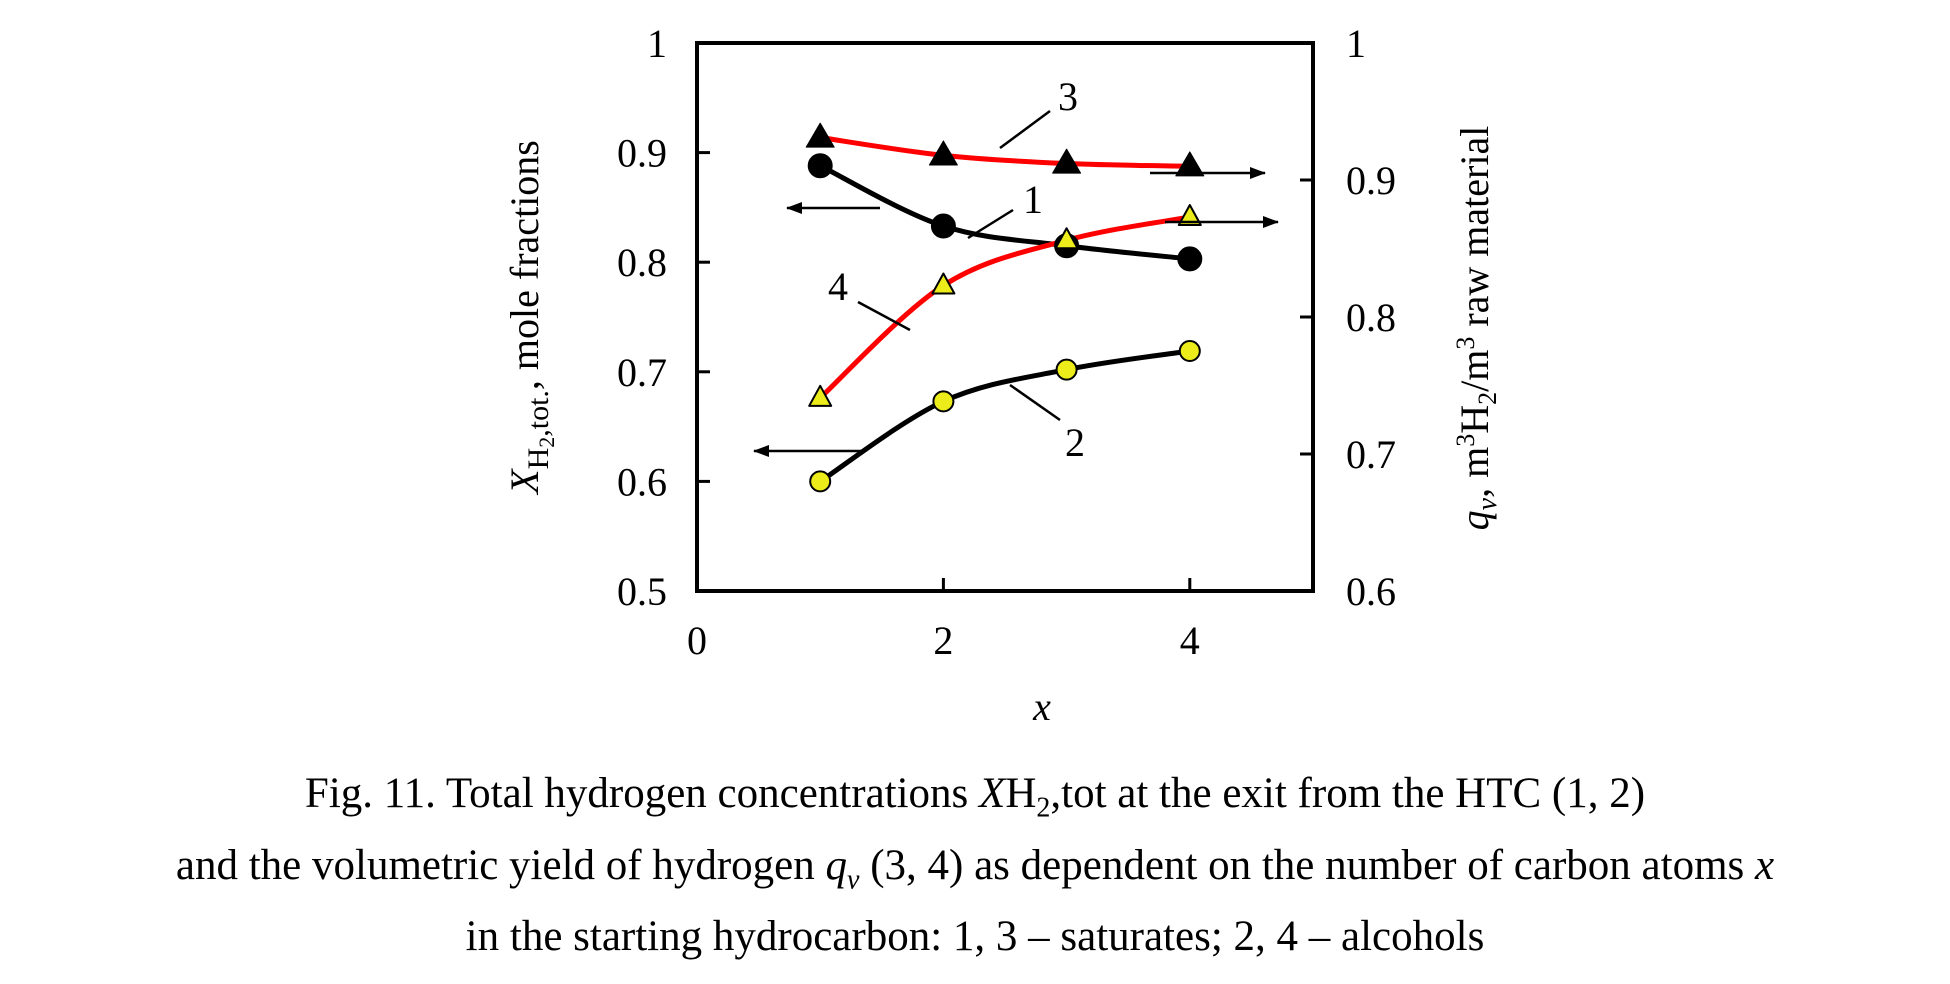 The image size is (1950, 984). Describe the element at coordinates (538, 459) in the screenshot. I see `left-axis-title-sub-h: H` at that location.